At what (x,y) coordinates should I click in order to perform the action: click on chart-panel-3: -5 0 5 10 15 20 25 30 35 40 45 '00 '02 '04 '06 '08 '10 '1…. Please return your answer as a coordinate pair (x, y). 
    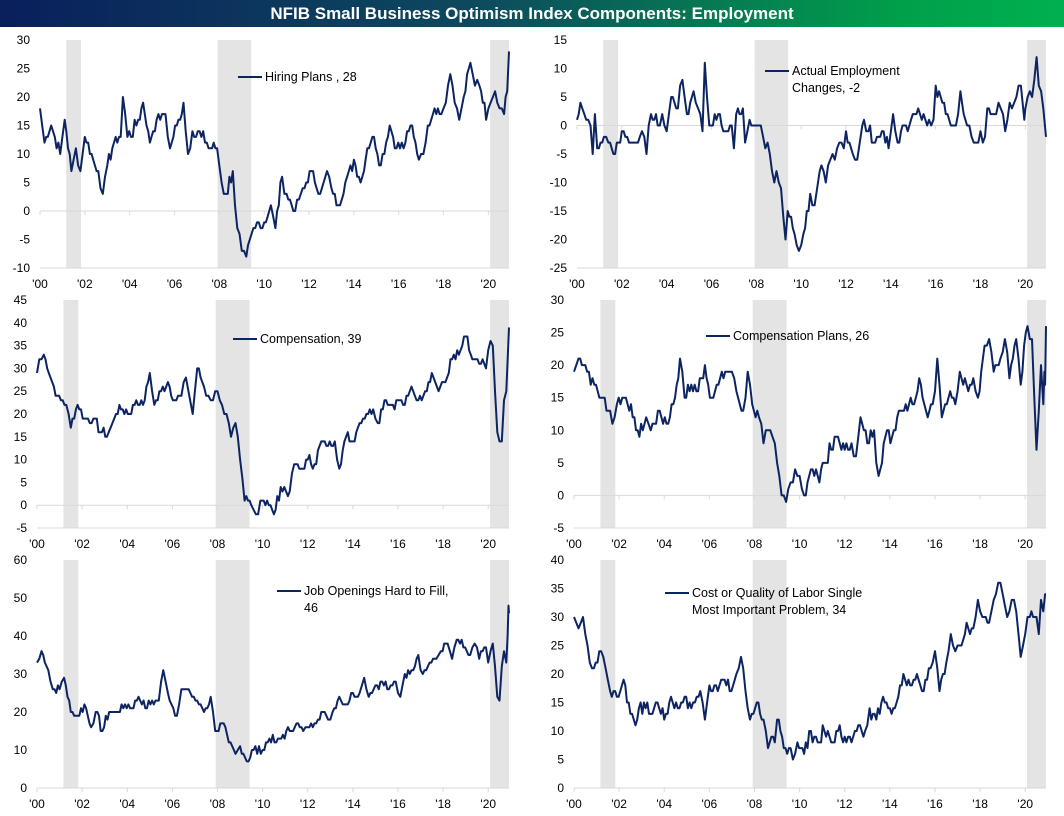
    Looking at the image, I should click on (262, 422).